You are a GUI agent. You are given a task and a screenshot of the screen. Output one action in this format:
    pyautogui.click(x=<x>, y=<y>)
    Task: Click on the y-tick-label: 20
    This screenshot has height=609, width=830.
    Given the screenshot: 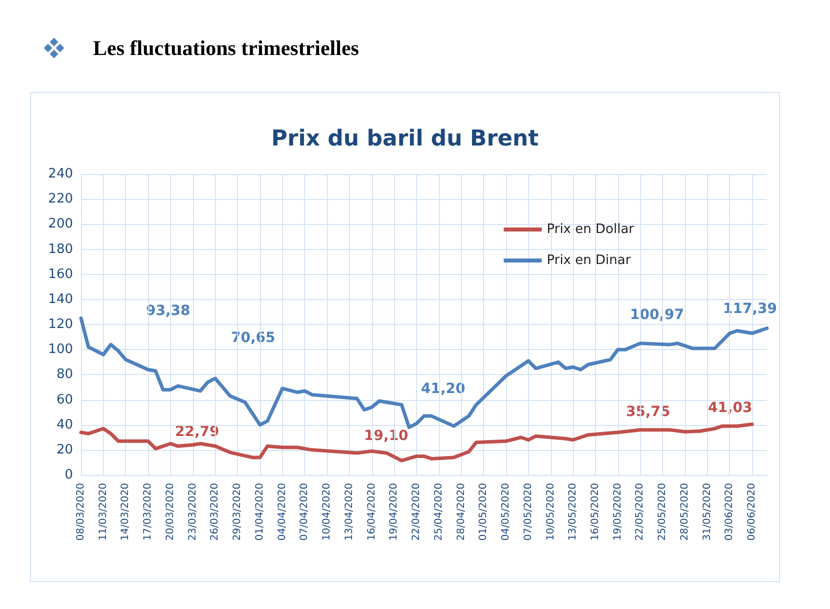 What is the action you would take?
    pyautogui.click(x=64, y=450)
    